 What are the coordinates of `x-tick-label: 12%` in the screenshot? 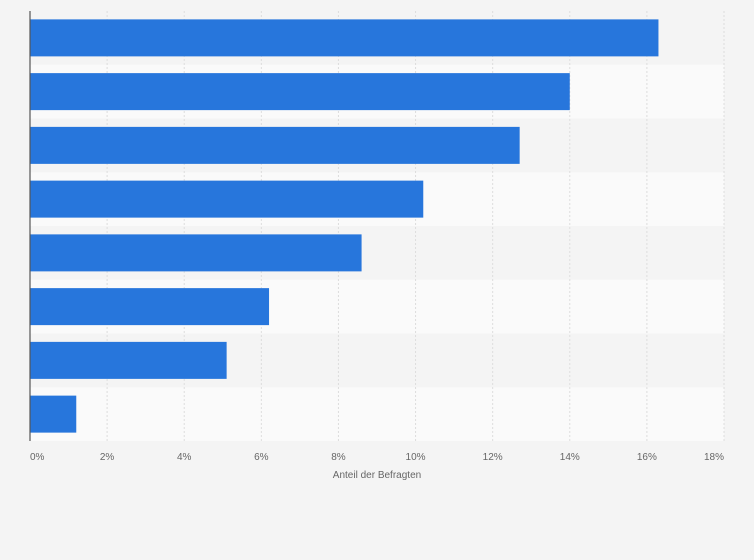 It's located at (493, 457).